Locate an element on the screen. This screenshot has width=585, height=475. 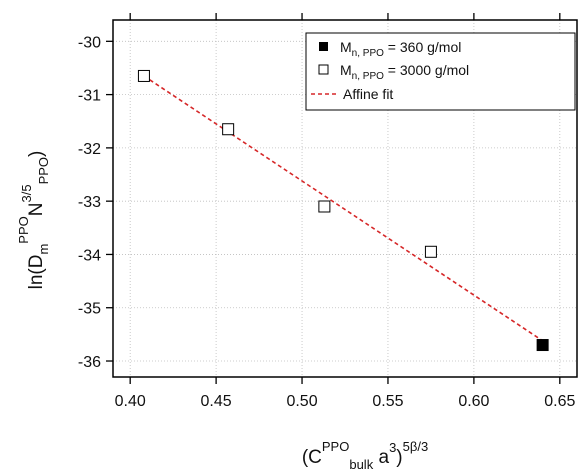
ylabel-open: ln(D is located at coordinates (36, 272).